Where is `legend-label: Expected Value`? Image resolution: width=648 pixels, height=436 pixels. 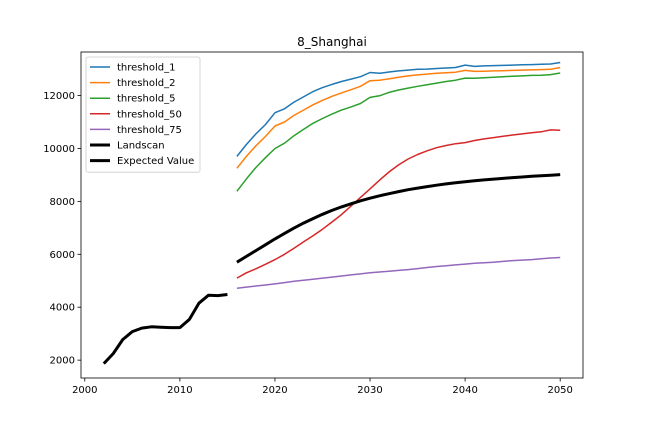
legend-label: Expected Value is located at coordinates (155, 161).